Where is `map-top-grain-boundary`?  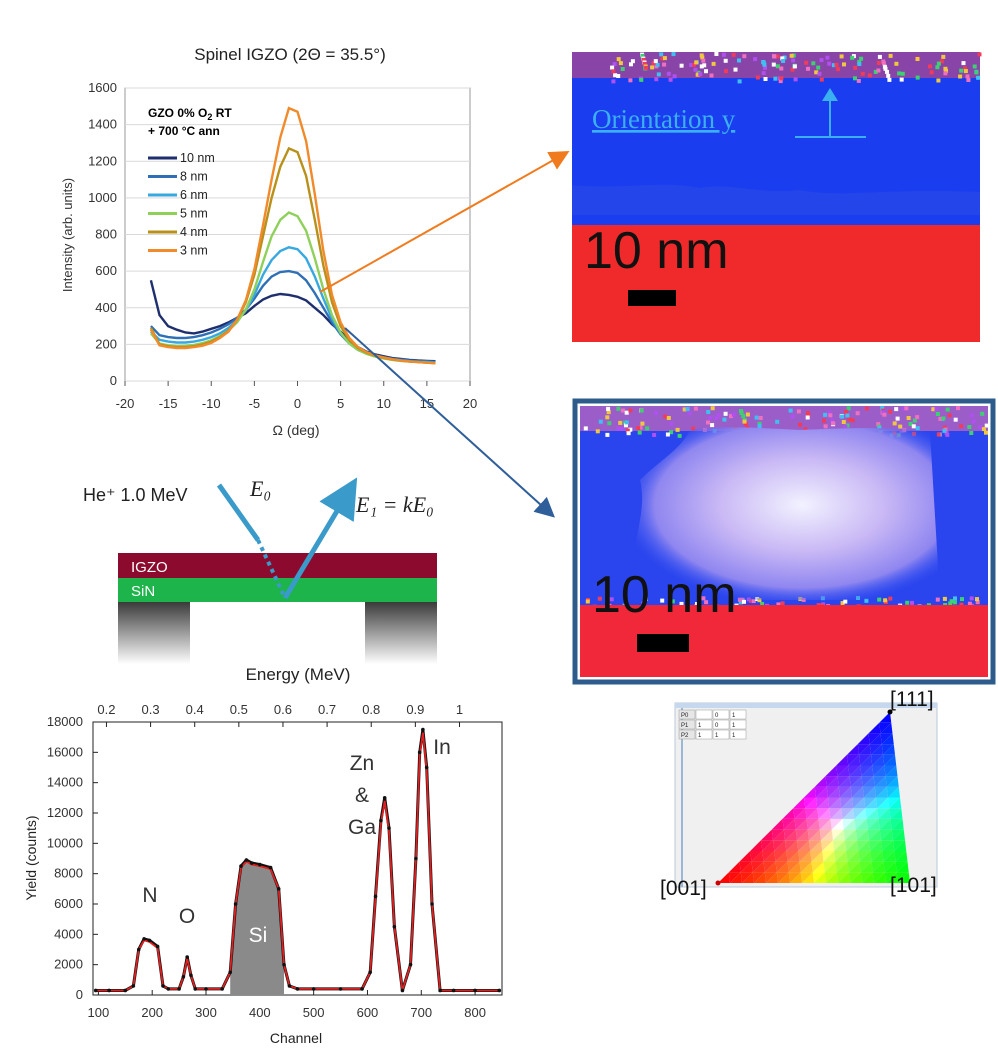 map-top-grain-boundary is located at coordinates (776, 199).